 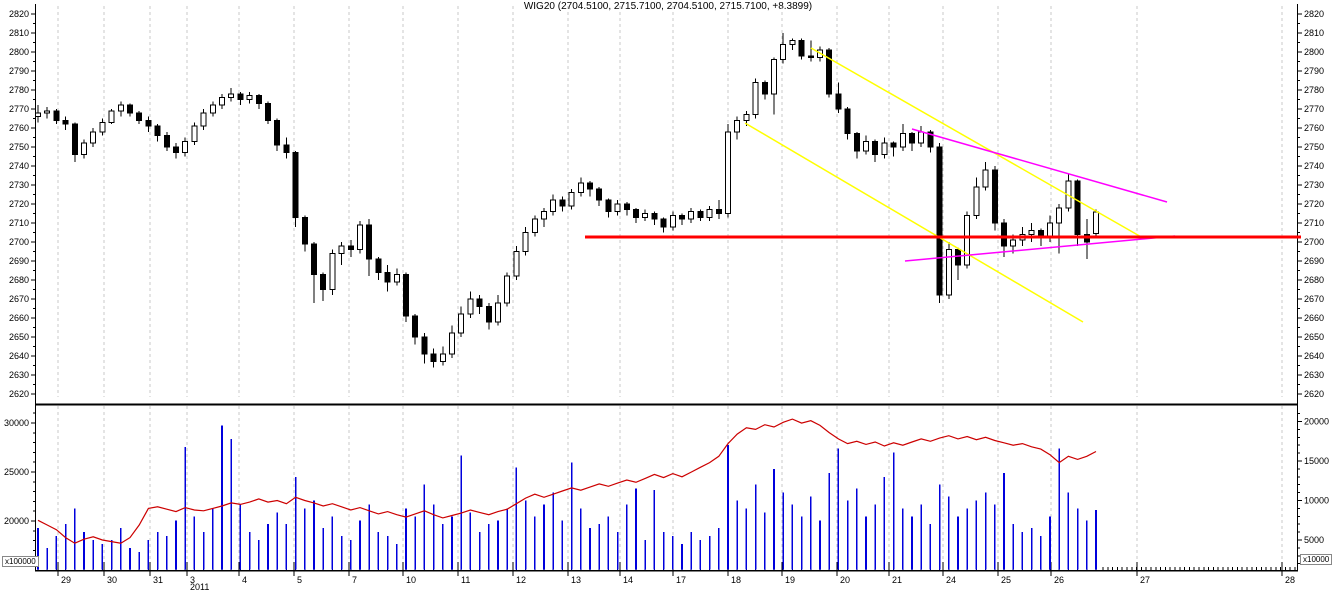 I want to click on axis-label: 5000, so click(x=1314, y=540).